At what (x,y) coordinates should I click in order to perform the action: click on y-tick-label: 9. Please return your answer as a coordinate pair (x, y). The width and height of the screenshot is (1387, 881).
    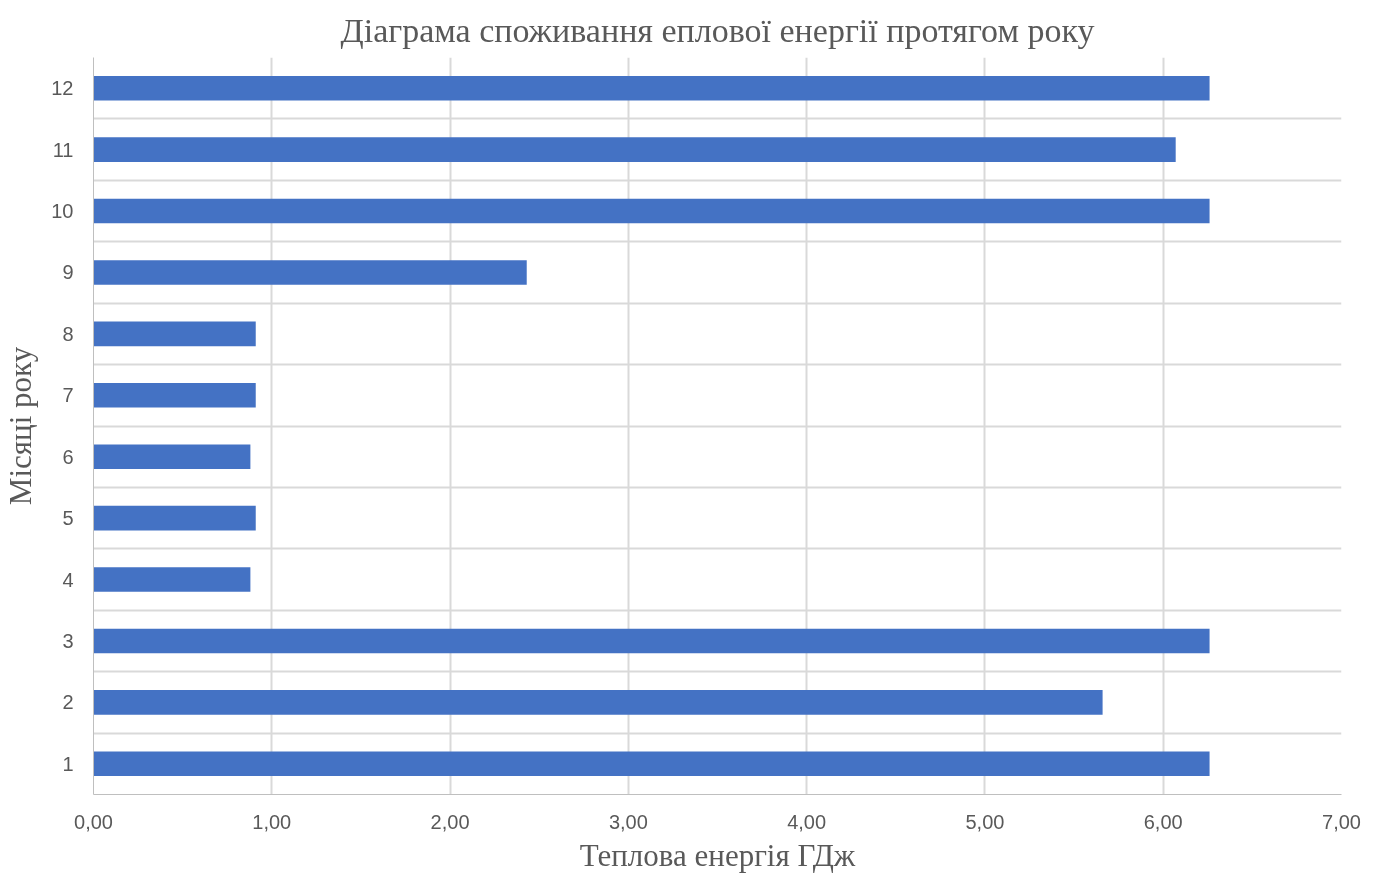
    Looking at the image, I should click on (68, 272).